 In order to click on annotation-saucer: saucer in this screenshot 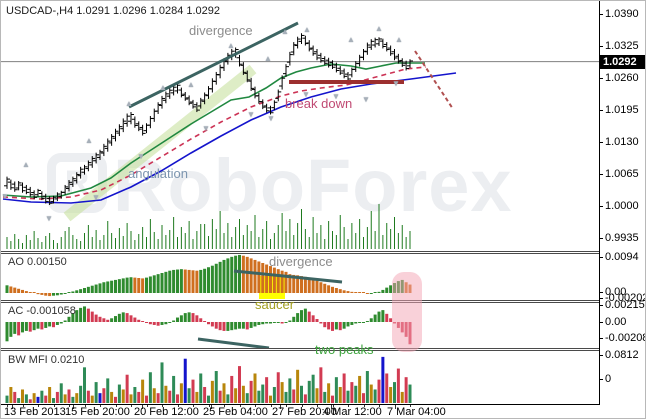, I will do `click(275, 304)`.